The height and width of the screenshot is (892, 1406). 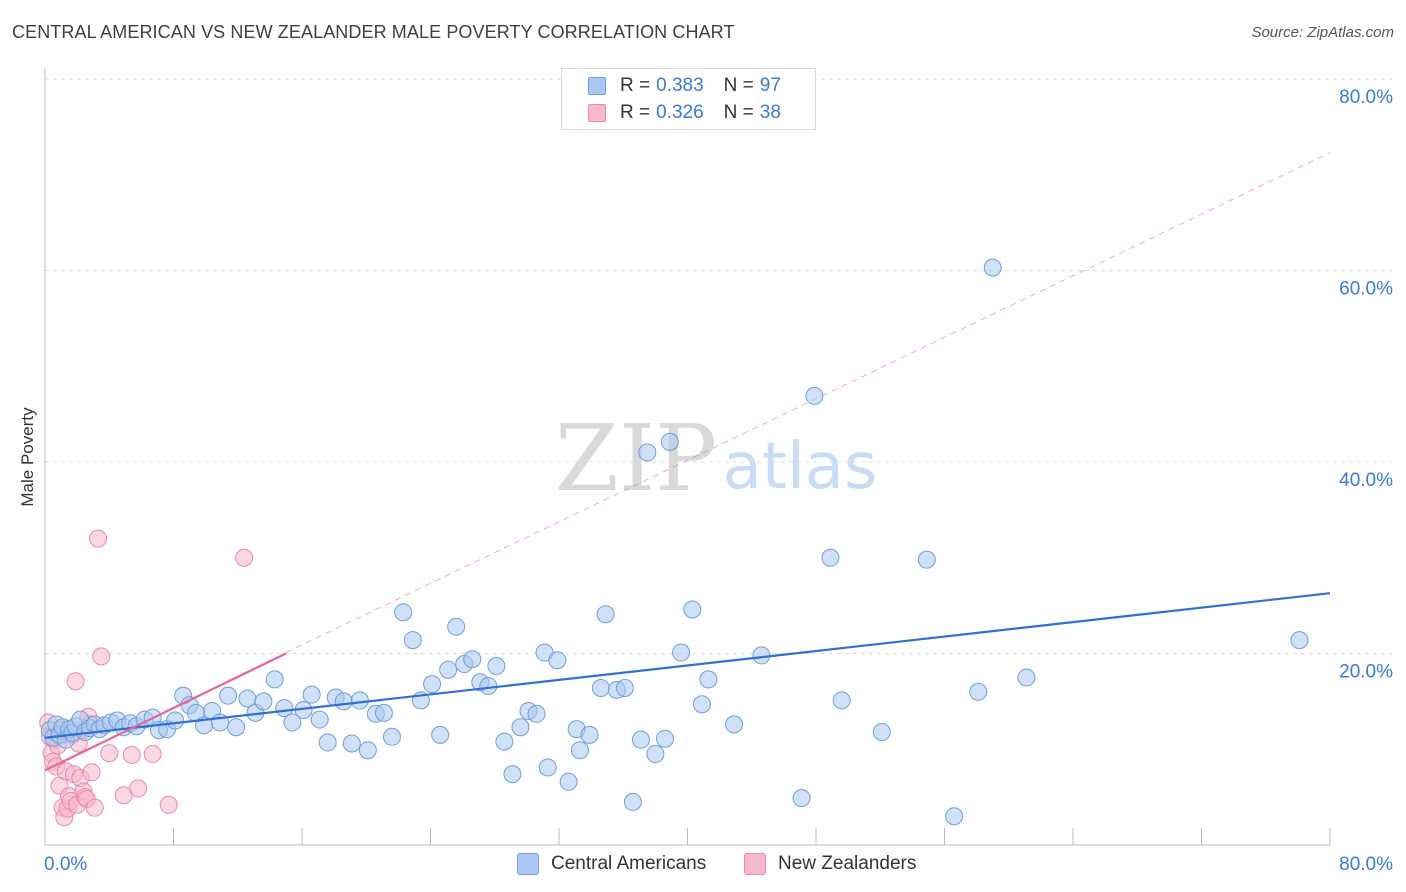 I want to click on x-tick-label: 0.0%, so click(x=65, y=864).